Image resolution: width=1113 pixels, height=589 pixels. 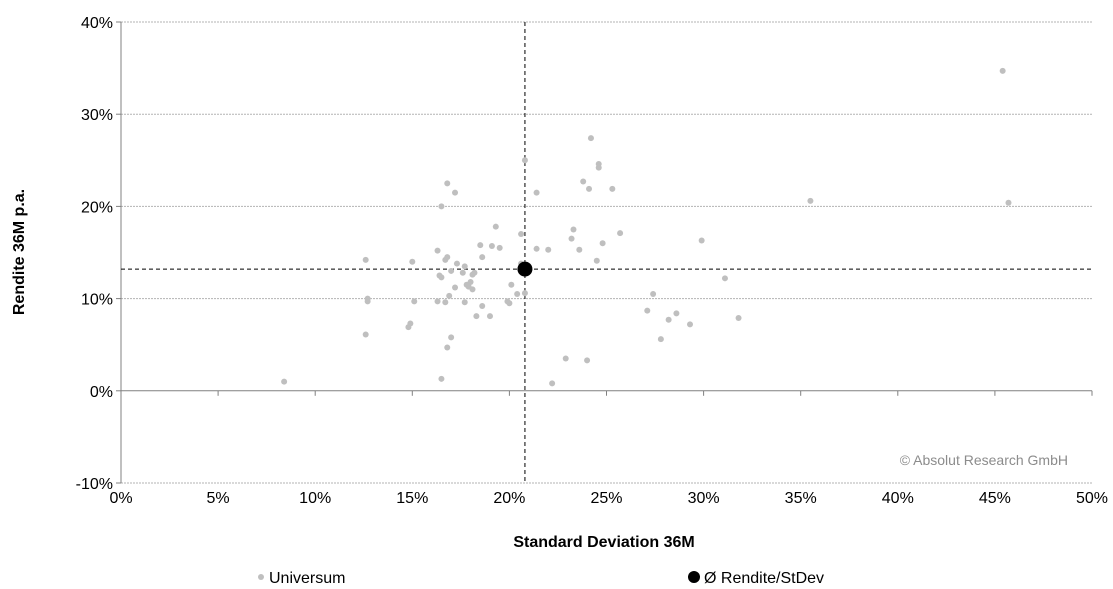 I want to click on x-tick-label: 10%, so click(x=315, y=498).